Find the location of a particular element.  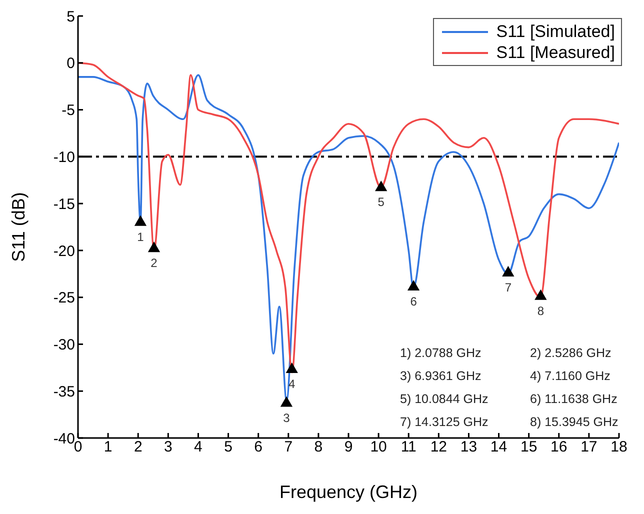

annotation: 3) 6.9361 GHz is located at coordinates (441, 376).